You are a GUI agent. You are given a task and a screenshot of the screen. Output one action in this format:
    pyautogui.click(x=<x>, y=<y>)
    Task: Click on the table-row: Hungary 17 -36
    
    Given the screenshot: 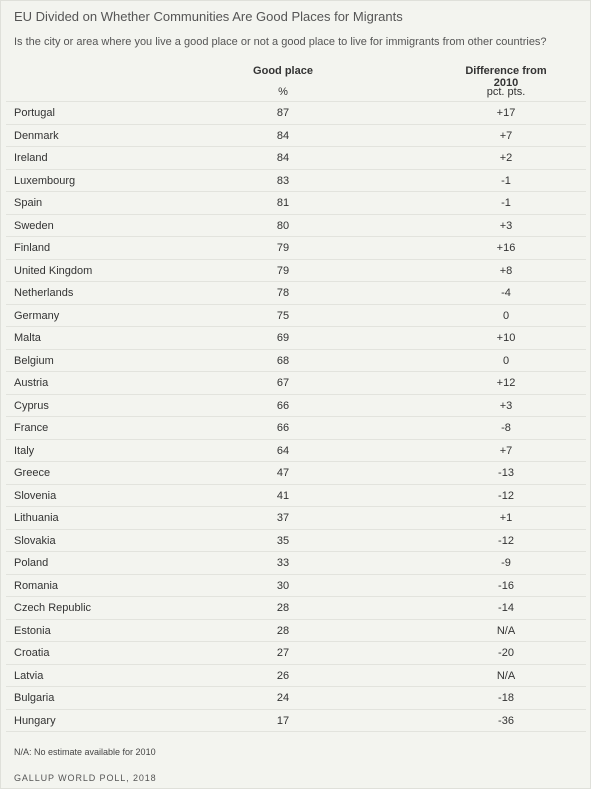 What is the action you would take?
    pyautogui.click(x=296, y=720)
    